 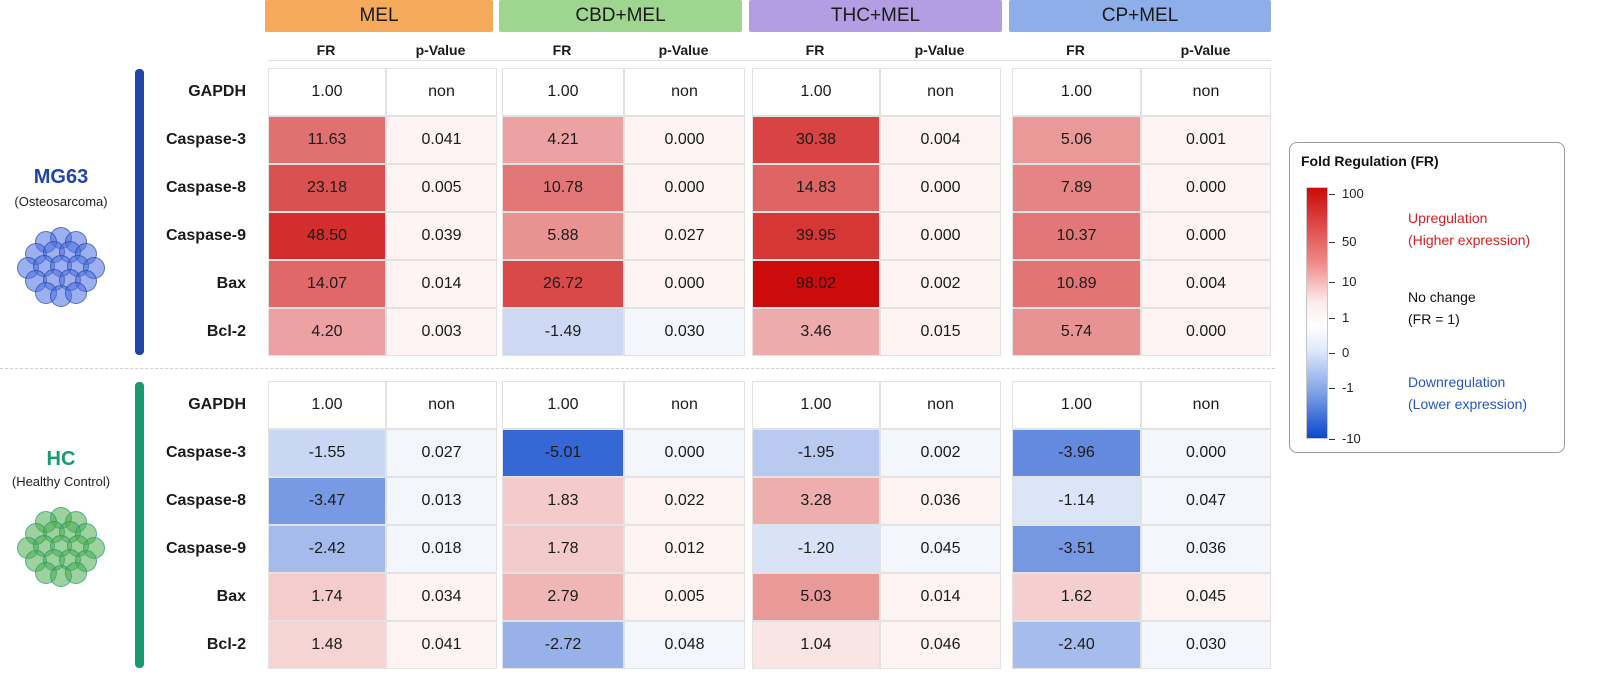 I want to click on colorbar-tick-label: 100, so click(x=1353, y=193).